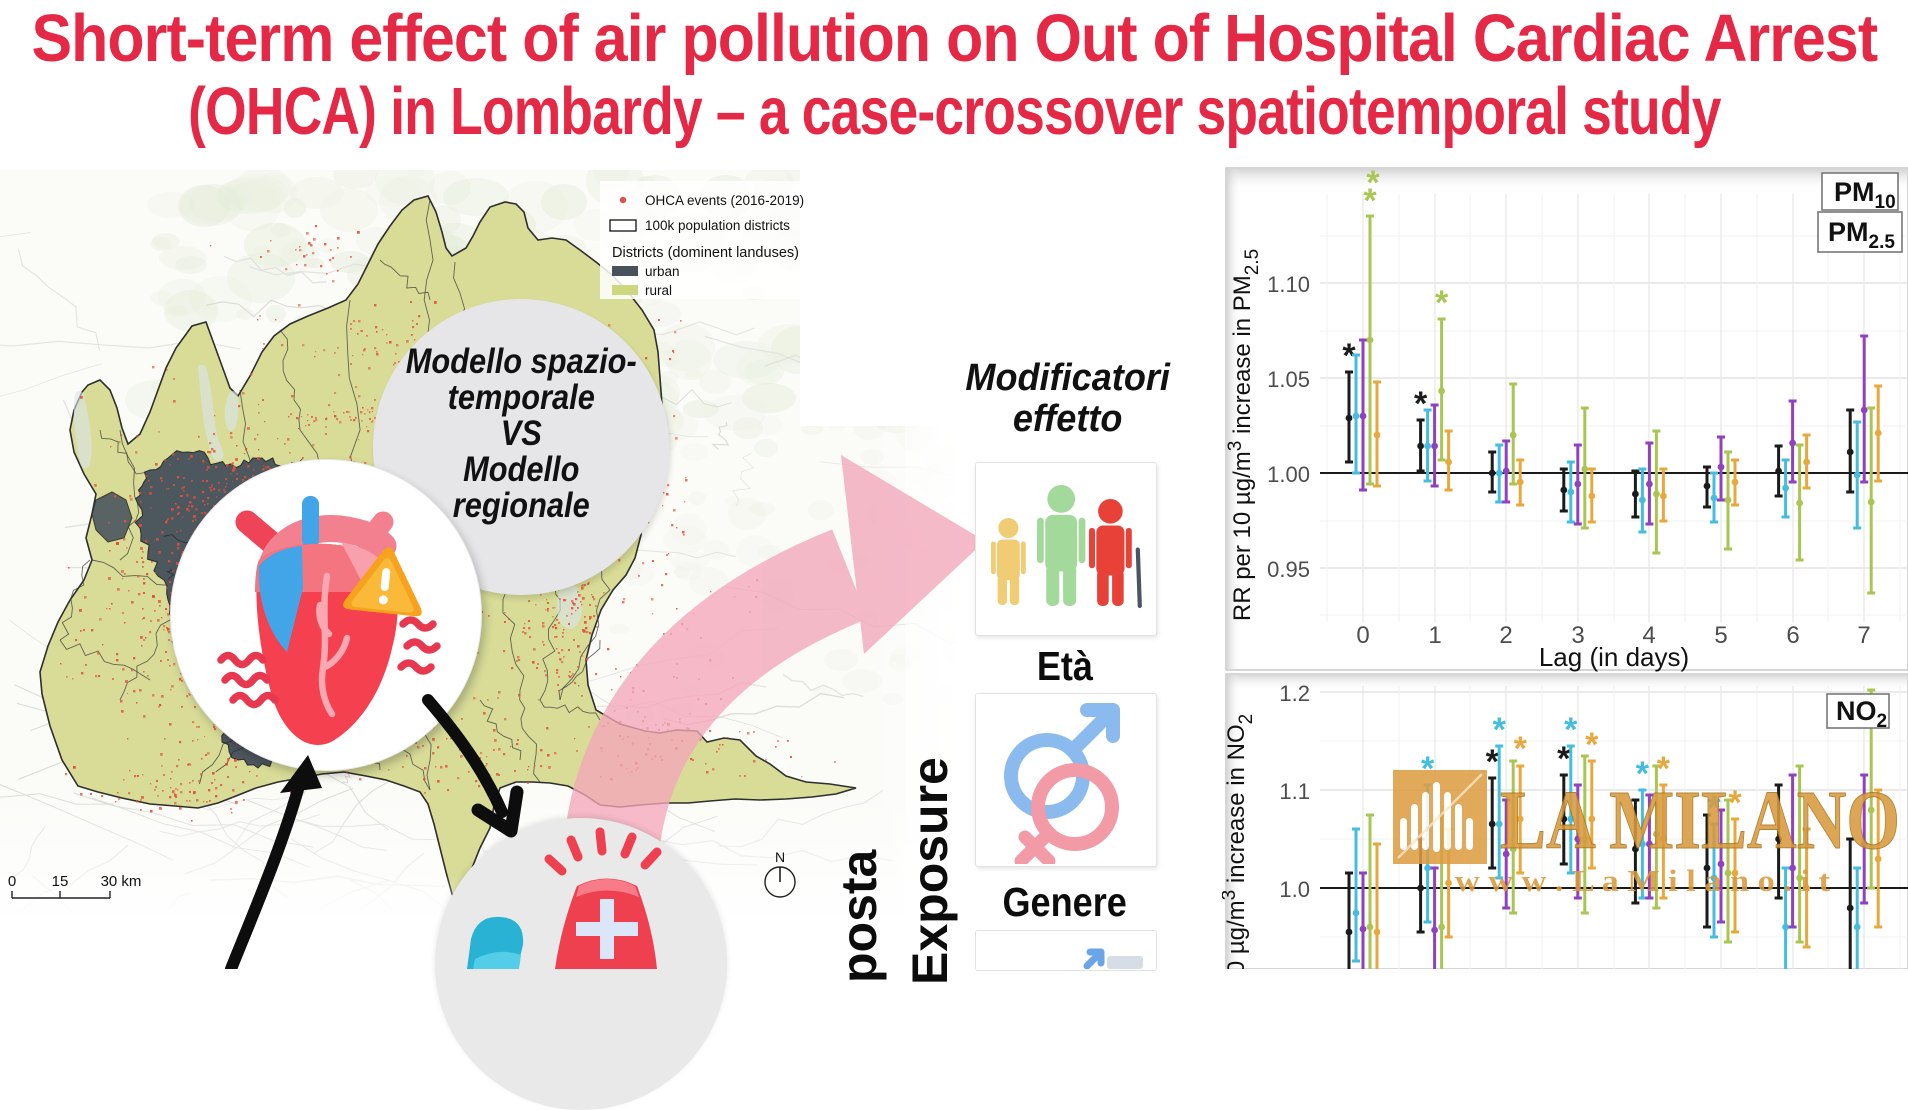 Image resolution: width=1908 pixels, height=1110 pixels. Describe the element at coordinates (1863, 635) in the screenshot. I see `svg-text: 7` at that location.